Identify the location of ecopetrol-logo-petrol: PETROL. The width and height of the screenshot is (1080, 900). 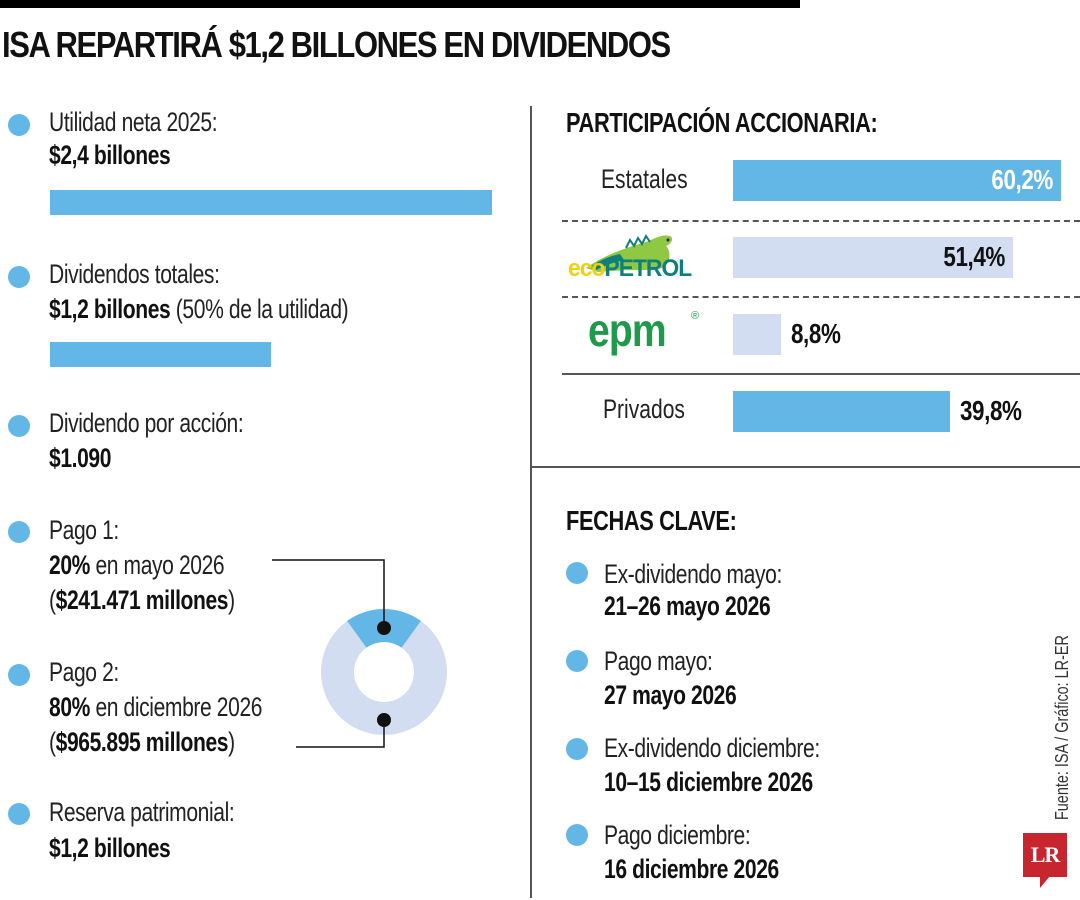
(648, 268).